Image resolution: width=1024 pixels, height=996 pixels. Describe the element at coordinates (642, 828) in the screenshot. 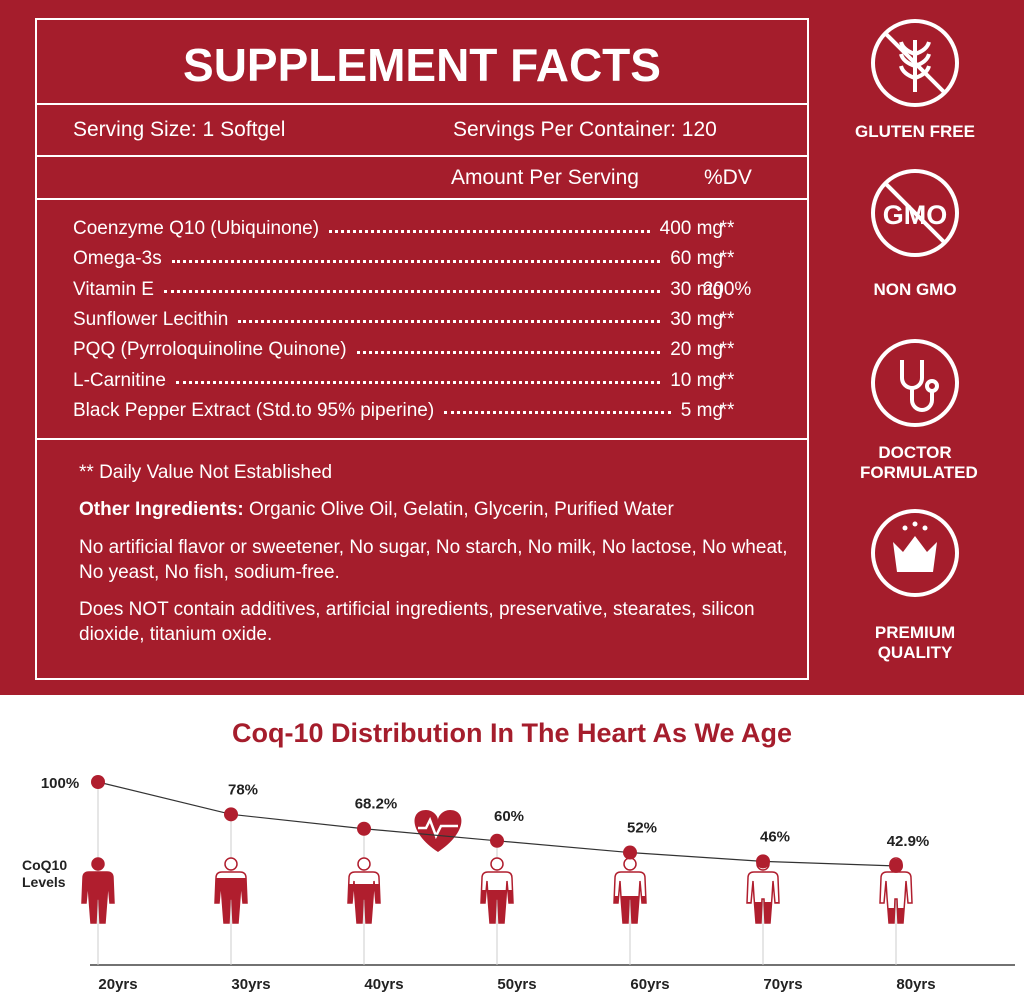

I see `value-label: 52%` at that location.